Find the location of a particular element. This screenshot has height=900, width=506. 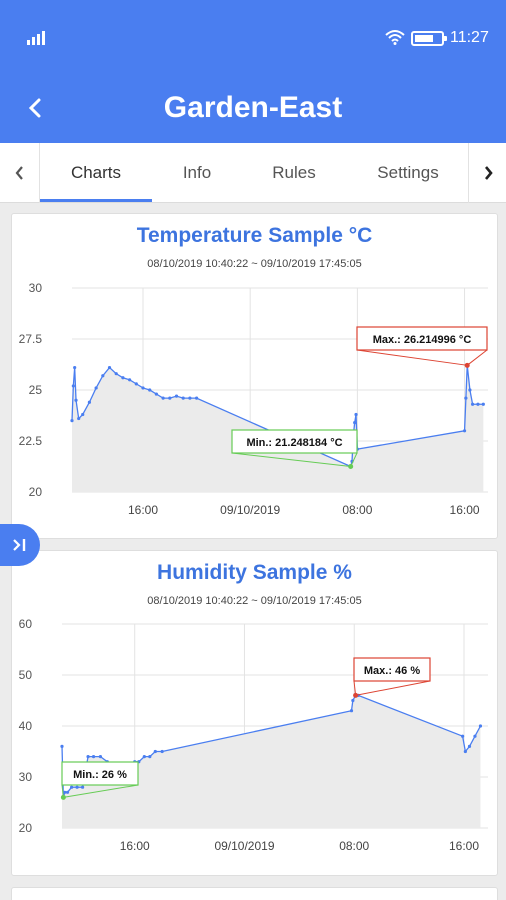

tab-settings: Settings is located at coordinates (408, 172).